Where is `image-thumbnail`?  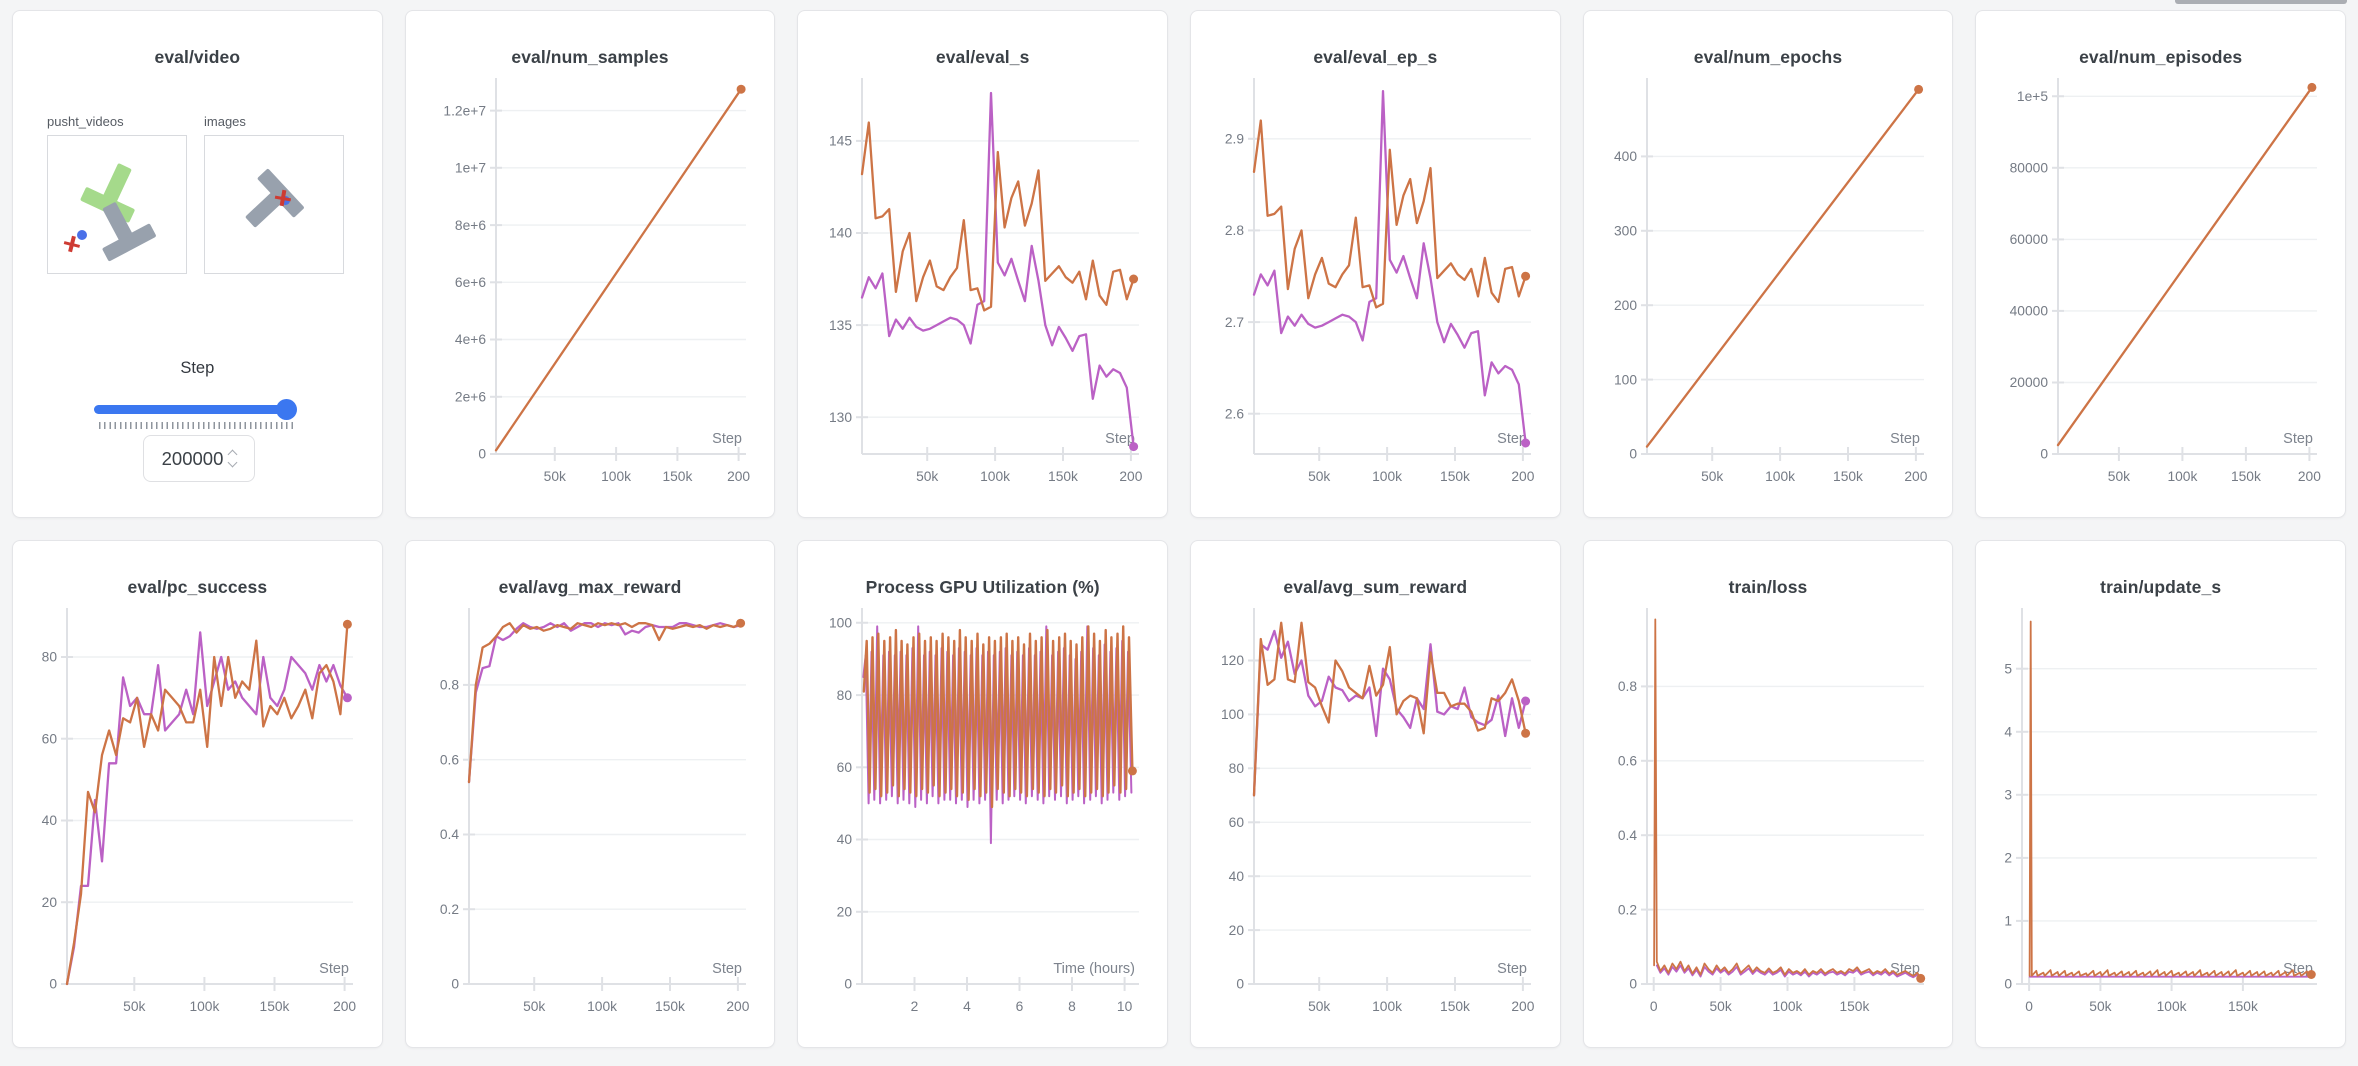
image-thumbnail is located at coordinates (274, 204).